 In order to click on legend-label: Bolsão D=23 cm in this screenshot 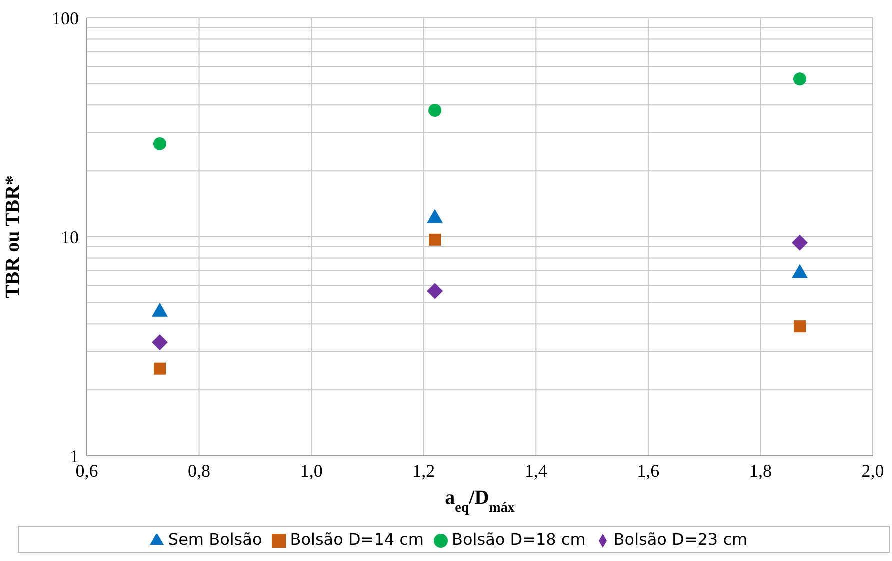, I will do `click(681, 539)`.